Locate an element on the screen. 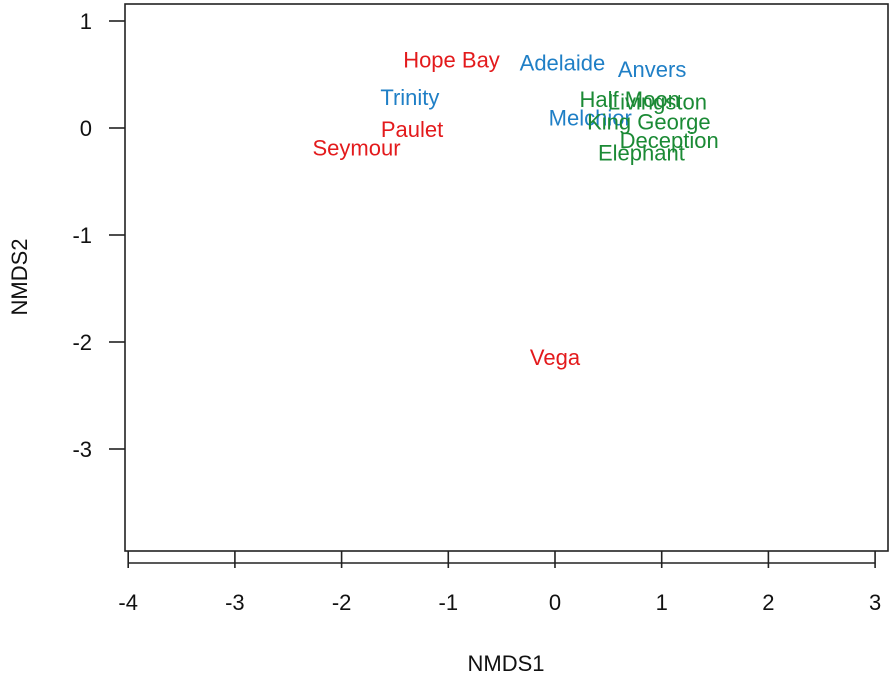 The width and height of the screenshot is (893, 676). site-label-trinity: Trinity is located at coordinates (409, 97).